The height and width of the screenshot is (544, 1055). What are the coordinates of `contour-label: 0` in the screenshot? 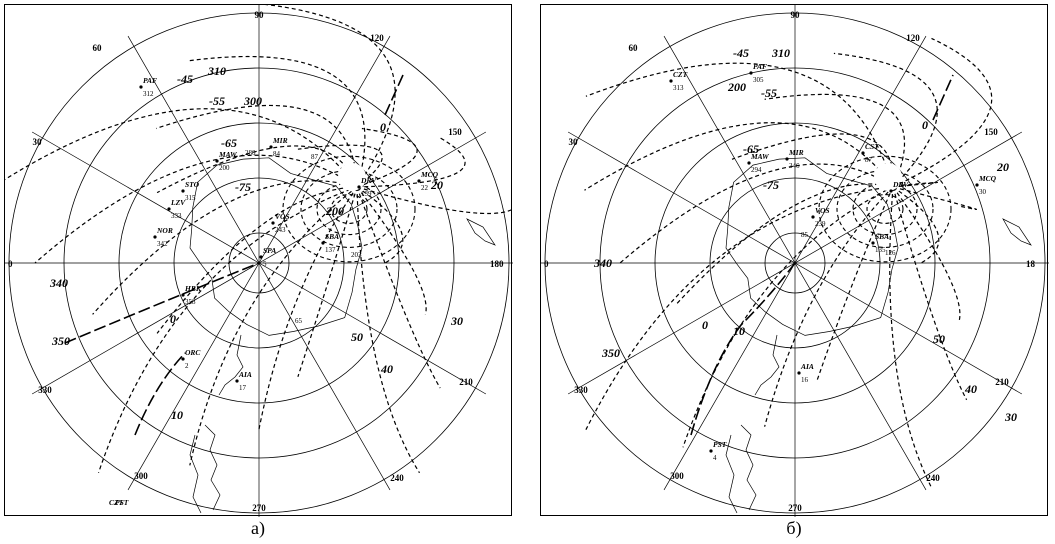 It's located at (383, 127).